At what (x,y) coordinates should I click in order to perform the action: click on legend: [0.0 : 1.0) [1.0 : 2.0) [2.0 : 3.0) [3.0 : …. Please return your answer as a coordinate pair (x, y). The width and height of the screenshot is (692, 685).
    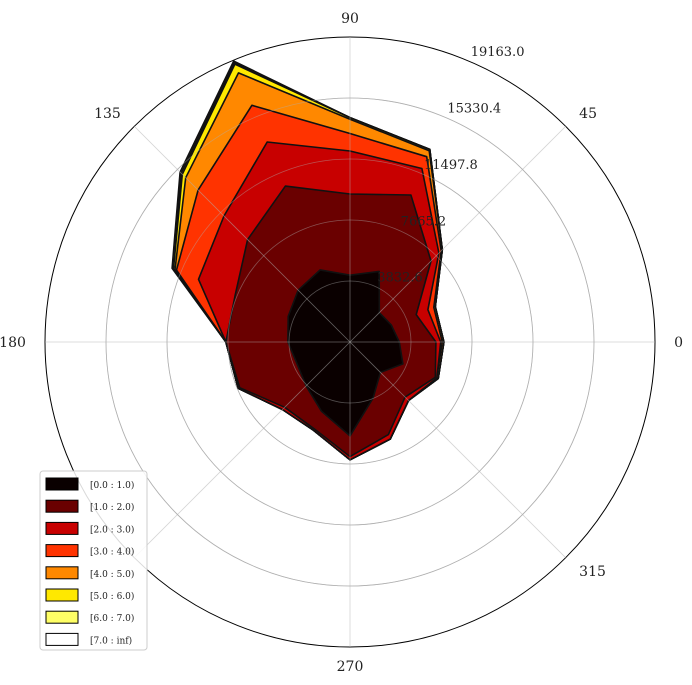
    Looking at the image, I should click on (93, 560).